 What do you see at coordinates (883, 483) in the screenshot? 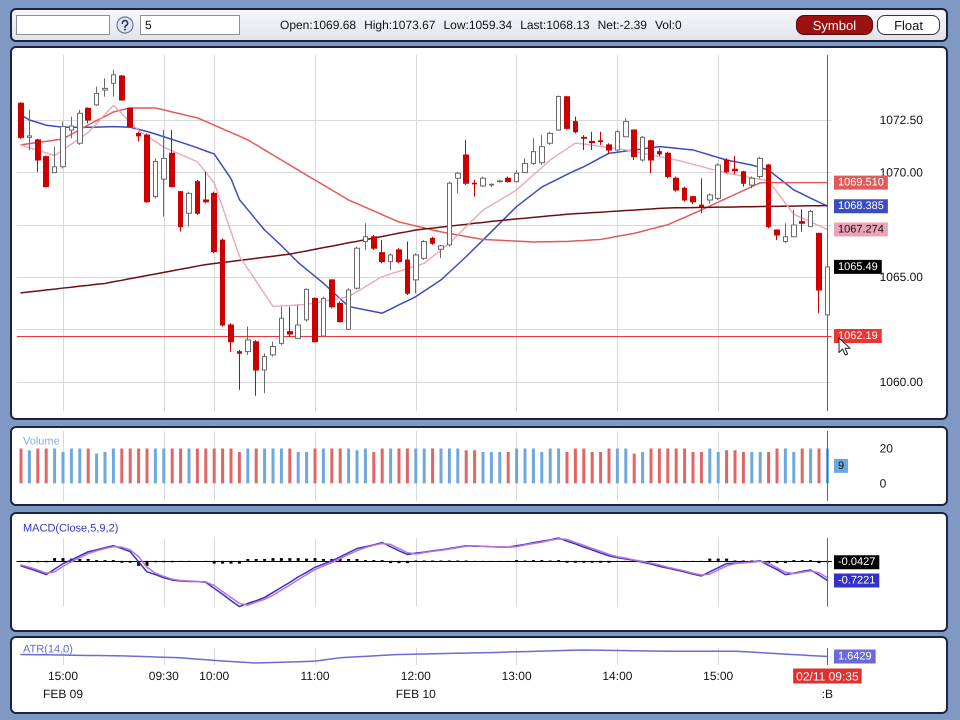
I see `y-tick-label: 0` at bounding box center [883, 483].